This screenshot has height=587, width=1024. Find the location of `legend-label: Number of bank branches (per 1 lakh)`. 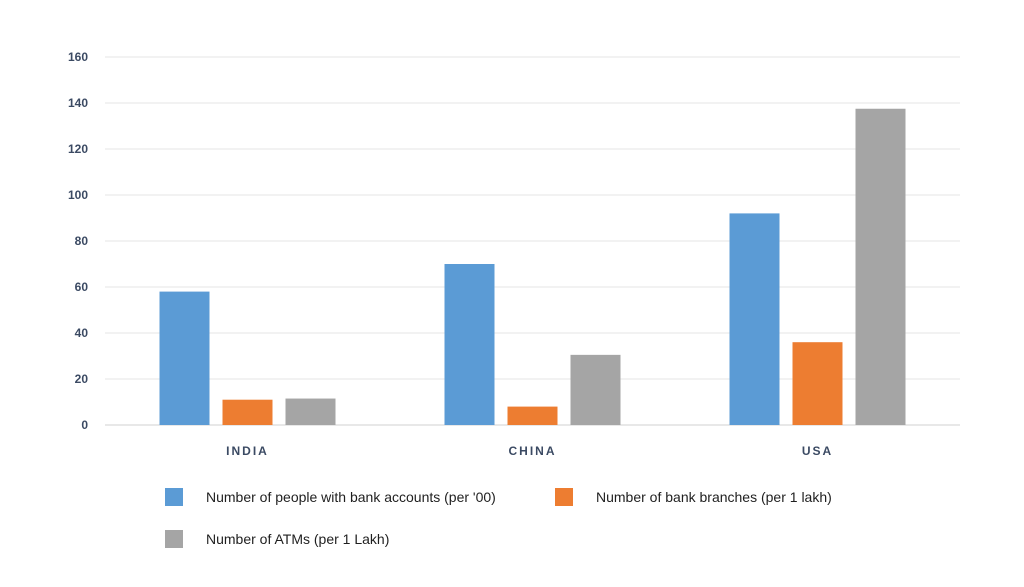

legend-label: Number of bank branches (per 1 lakh) is located at coordinates (714, 497).